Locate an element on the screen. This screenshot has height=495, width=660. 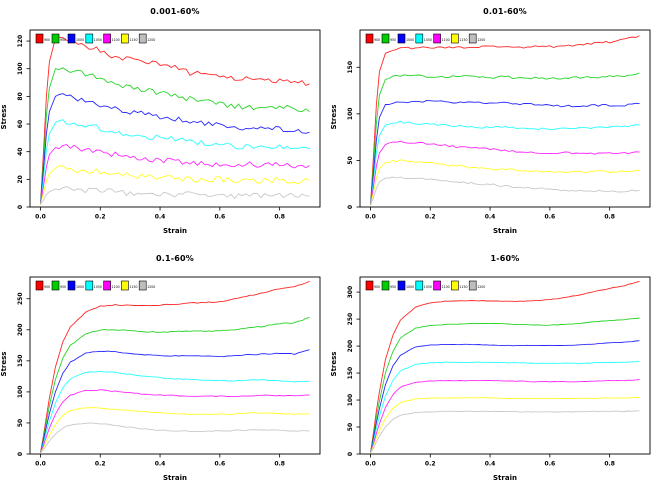
panel-title: 1-60% is located at coordinates (505, 258).